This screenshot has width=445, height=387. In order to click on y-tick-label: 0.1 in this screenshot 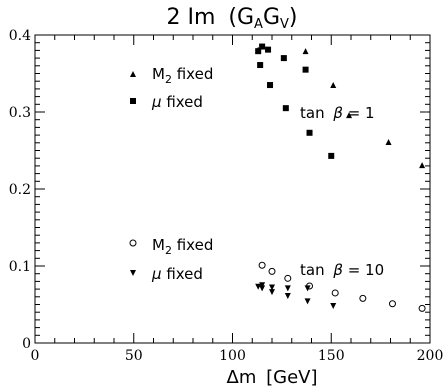, I will do `click(20, 267)`.